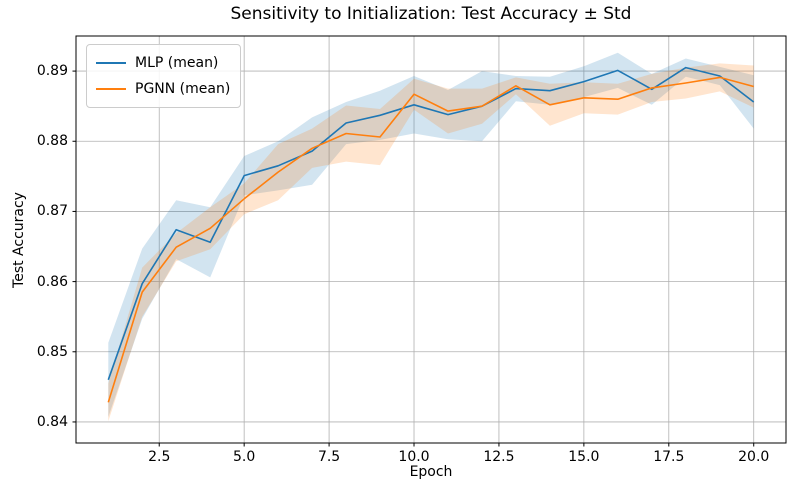 This screenshot has width=800, height=500. I want to click on y-tick-label: 0.88, so click(52, 141).